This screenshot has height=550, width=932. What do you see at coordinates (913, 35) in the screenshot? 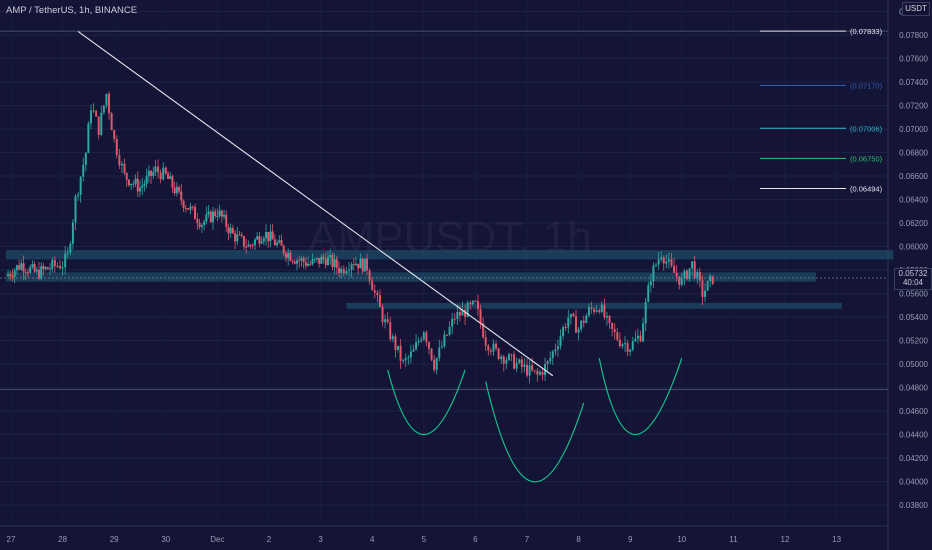
I see `y-tick-label: 0.07800` at bounding box center [913, 35].